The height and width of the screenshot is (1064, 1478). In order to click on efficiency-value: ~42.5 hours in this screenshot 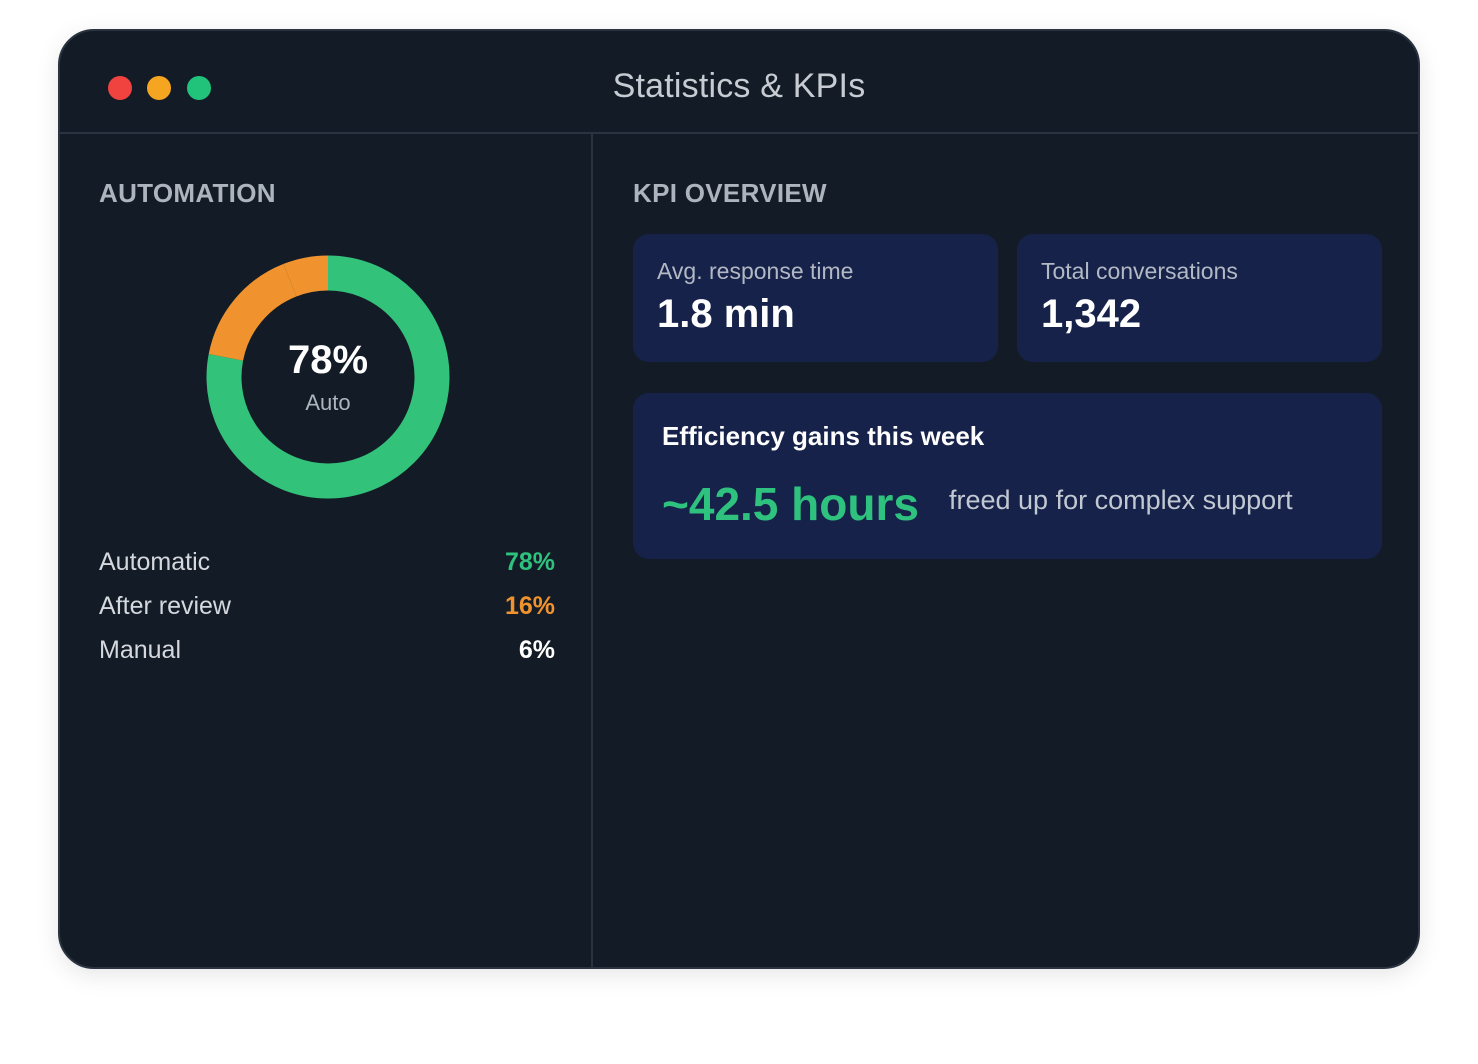, I will do `click(790, 504)`.